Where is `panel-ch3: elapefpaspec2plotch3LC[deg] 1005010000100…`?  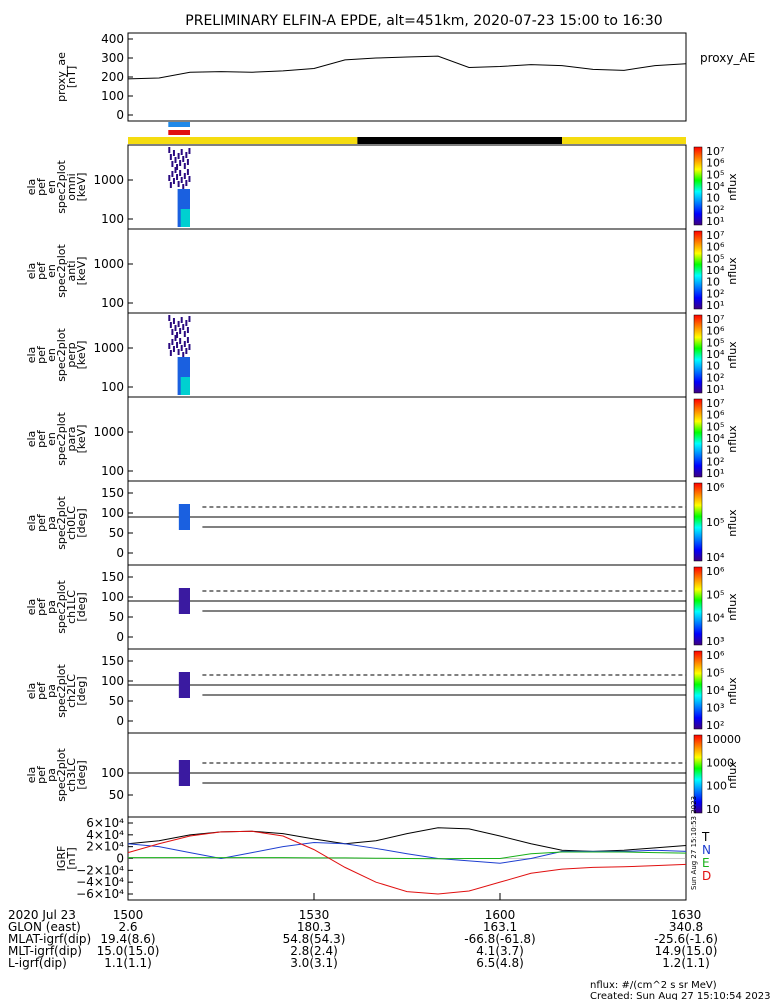 panel-ch3: elapefpaspec2plotch3LC[deg] 1005010000100… is located at coordinates (383, 775).